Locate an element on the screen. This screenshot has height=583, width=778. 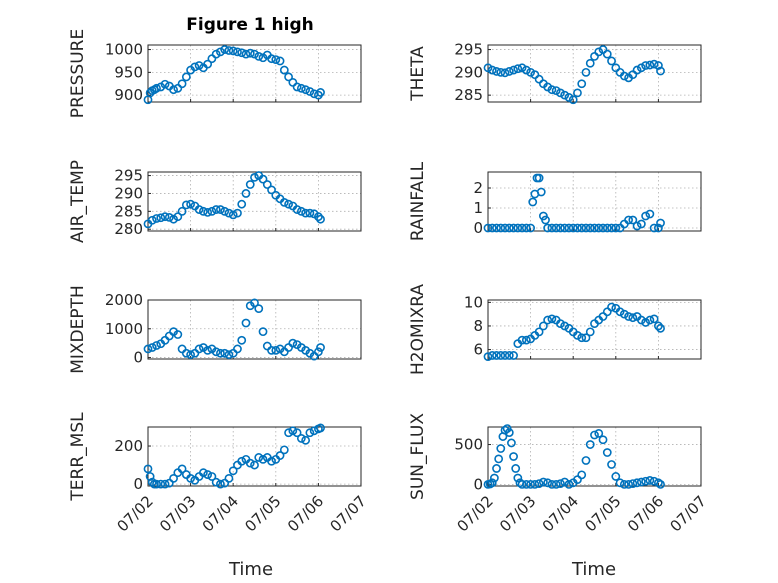
y-tick-label: 280 is located at coordinates (128, 229).